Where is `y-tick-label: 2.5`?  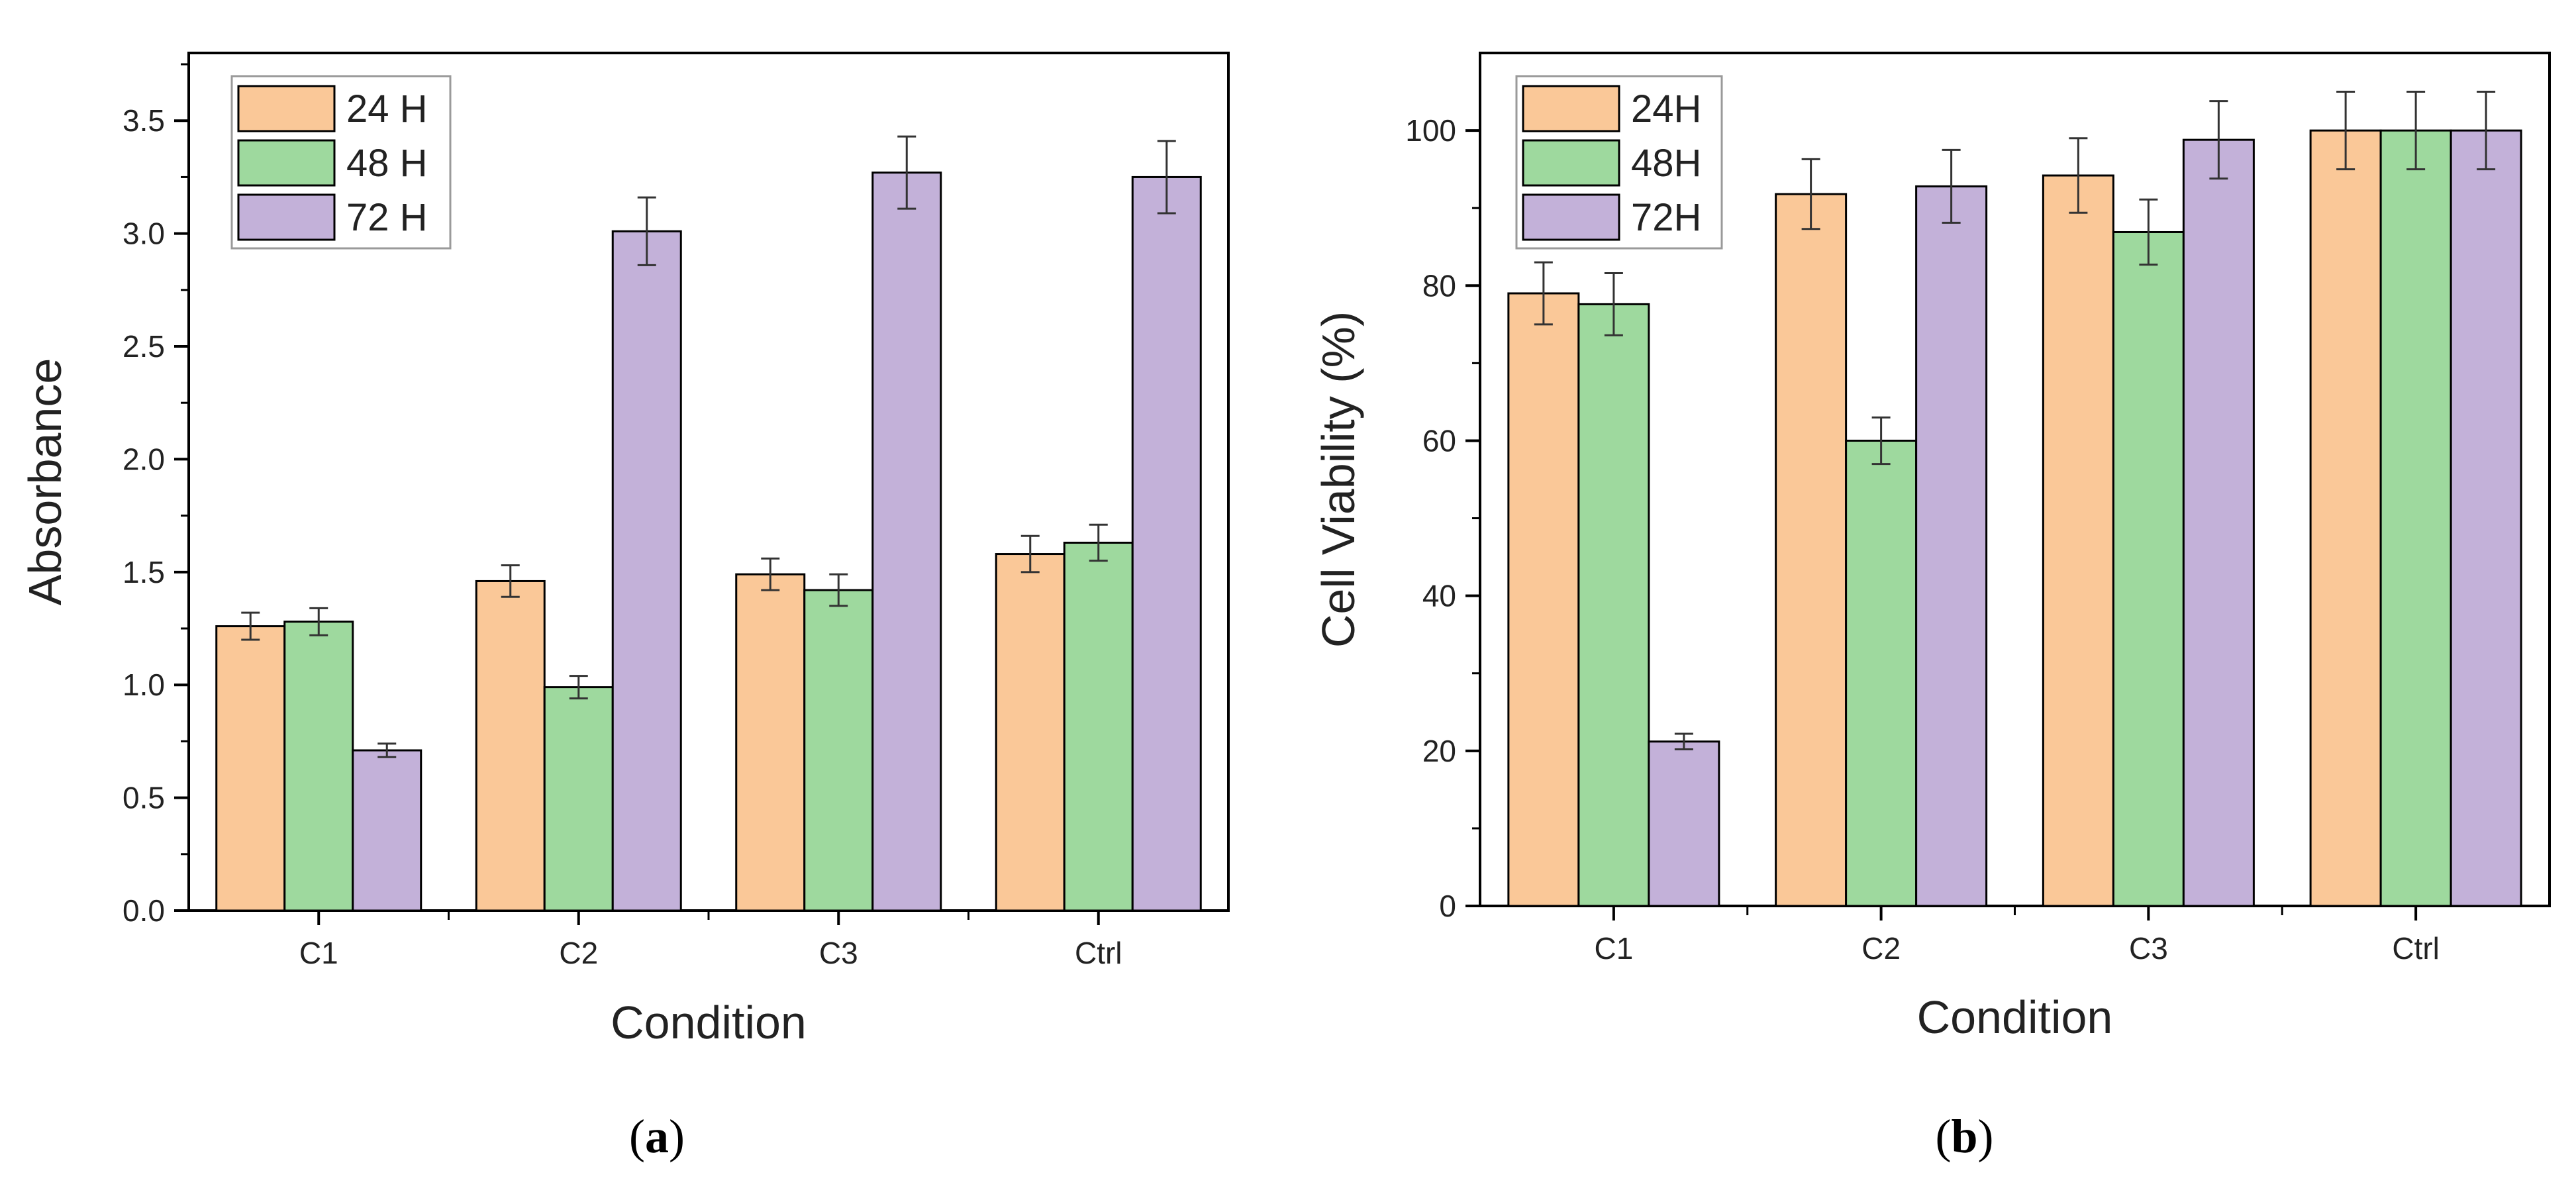
y-tick-label: 2.5 is located at coordinates (144, 346).